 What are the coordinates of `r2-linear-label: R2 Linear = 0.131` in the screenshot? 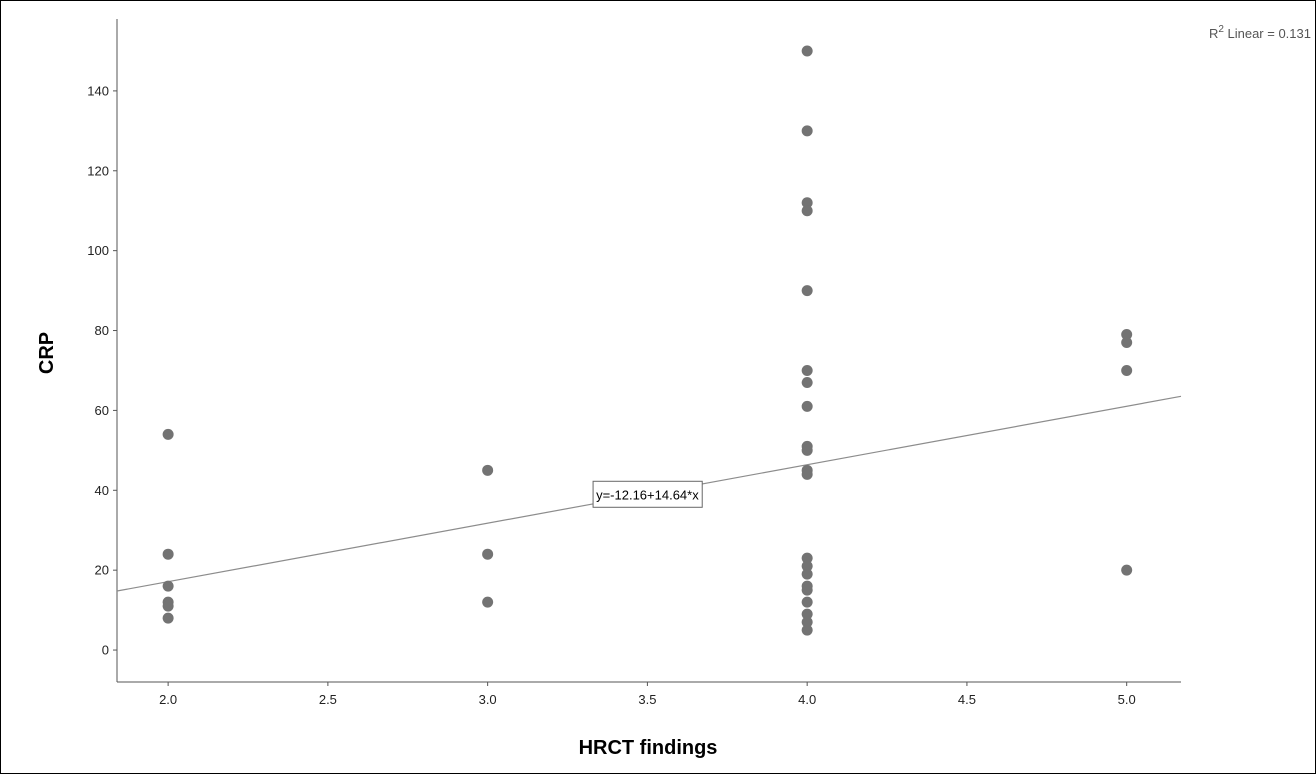 It's located at (1260, 32).